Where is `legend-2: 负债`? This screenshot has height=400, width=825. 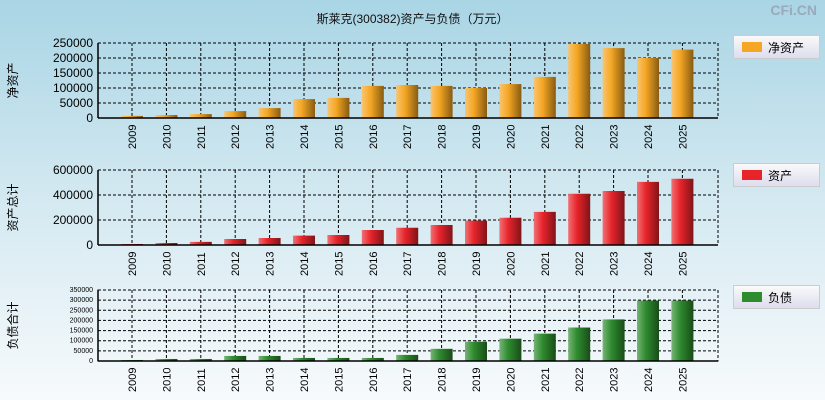 legend-2: 负债 is located at coordinates (776, 297).